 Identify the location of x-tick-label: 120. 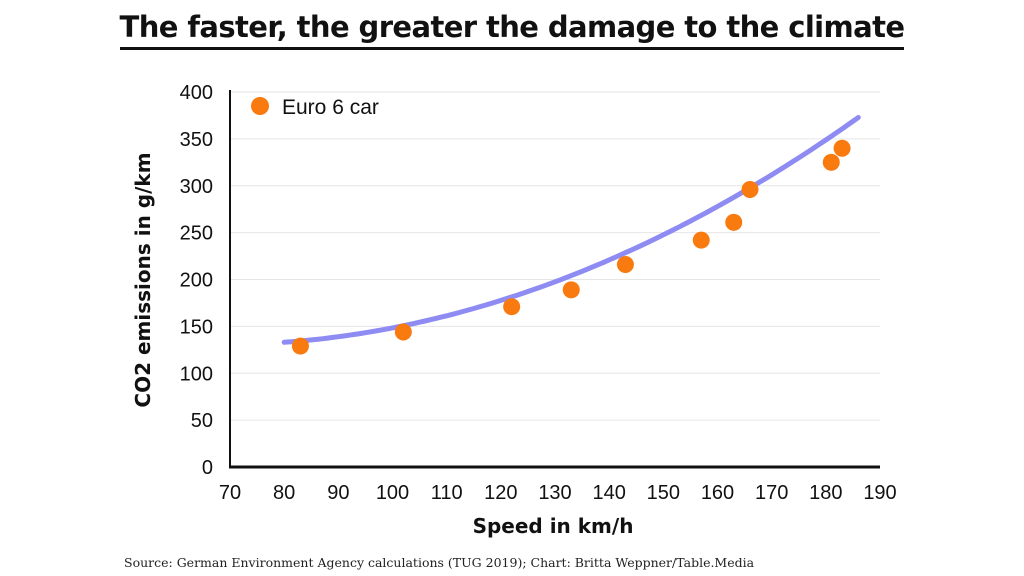
(500, 493).